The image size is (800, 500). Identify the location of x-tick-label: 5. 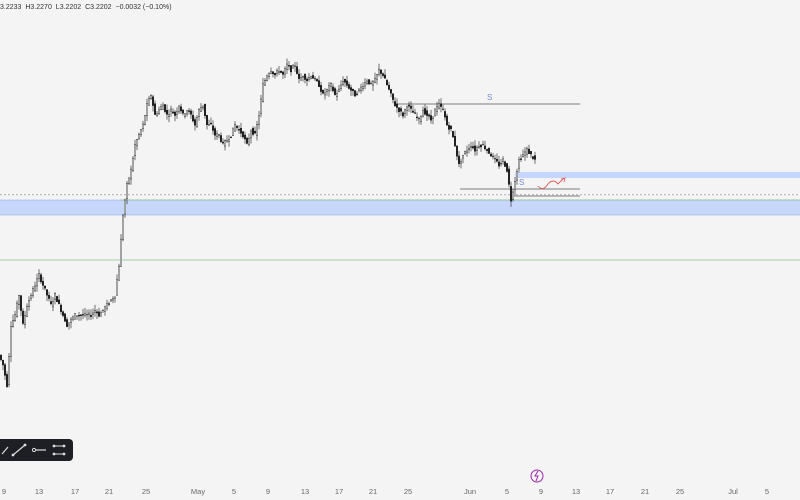
(767, 491).